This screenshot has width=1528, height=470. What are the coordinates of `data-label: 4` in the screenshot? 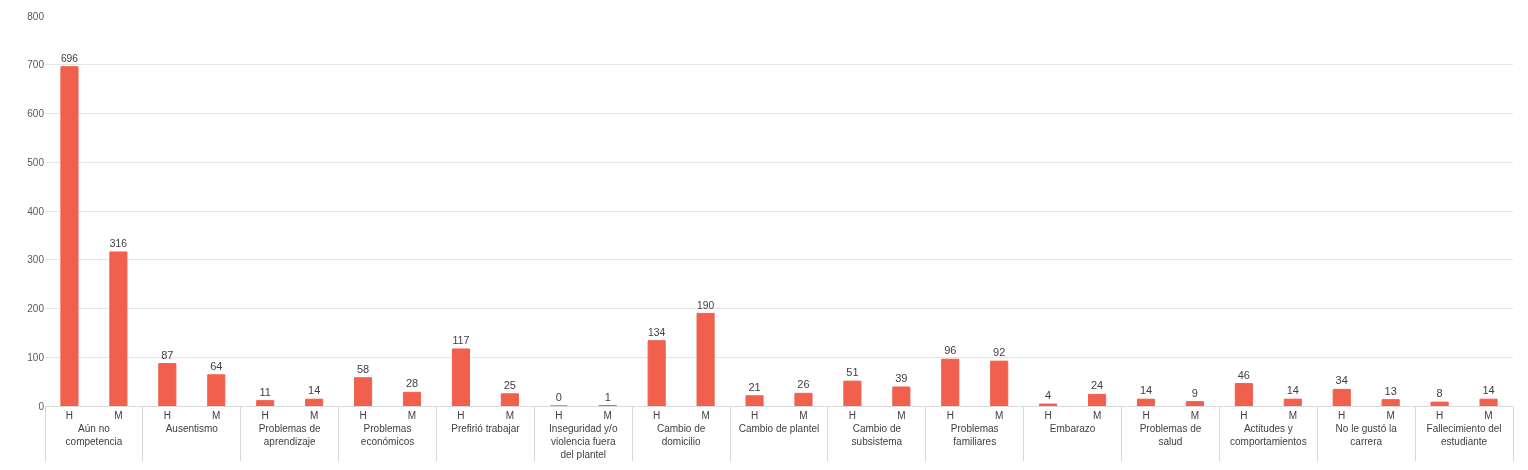 It's located at (1048, 395).